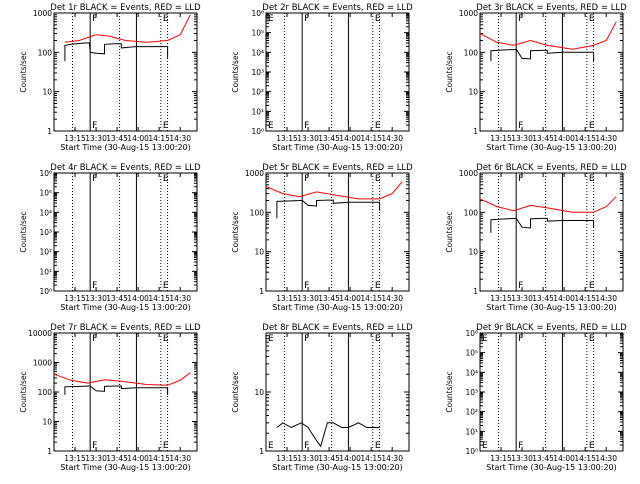 The width and height of the screenshot is (640, 484). I want to click on panel-title: Det 2r BLACK = Events, RED = LLD, so click(337, 8).